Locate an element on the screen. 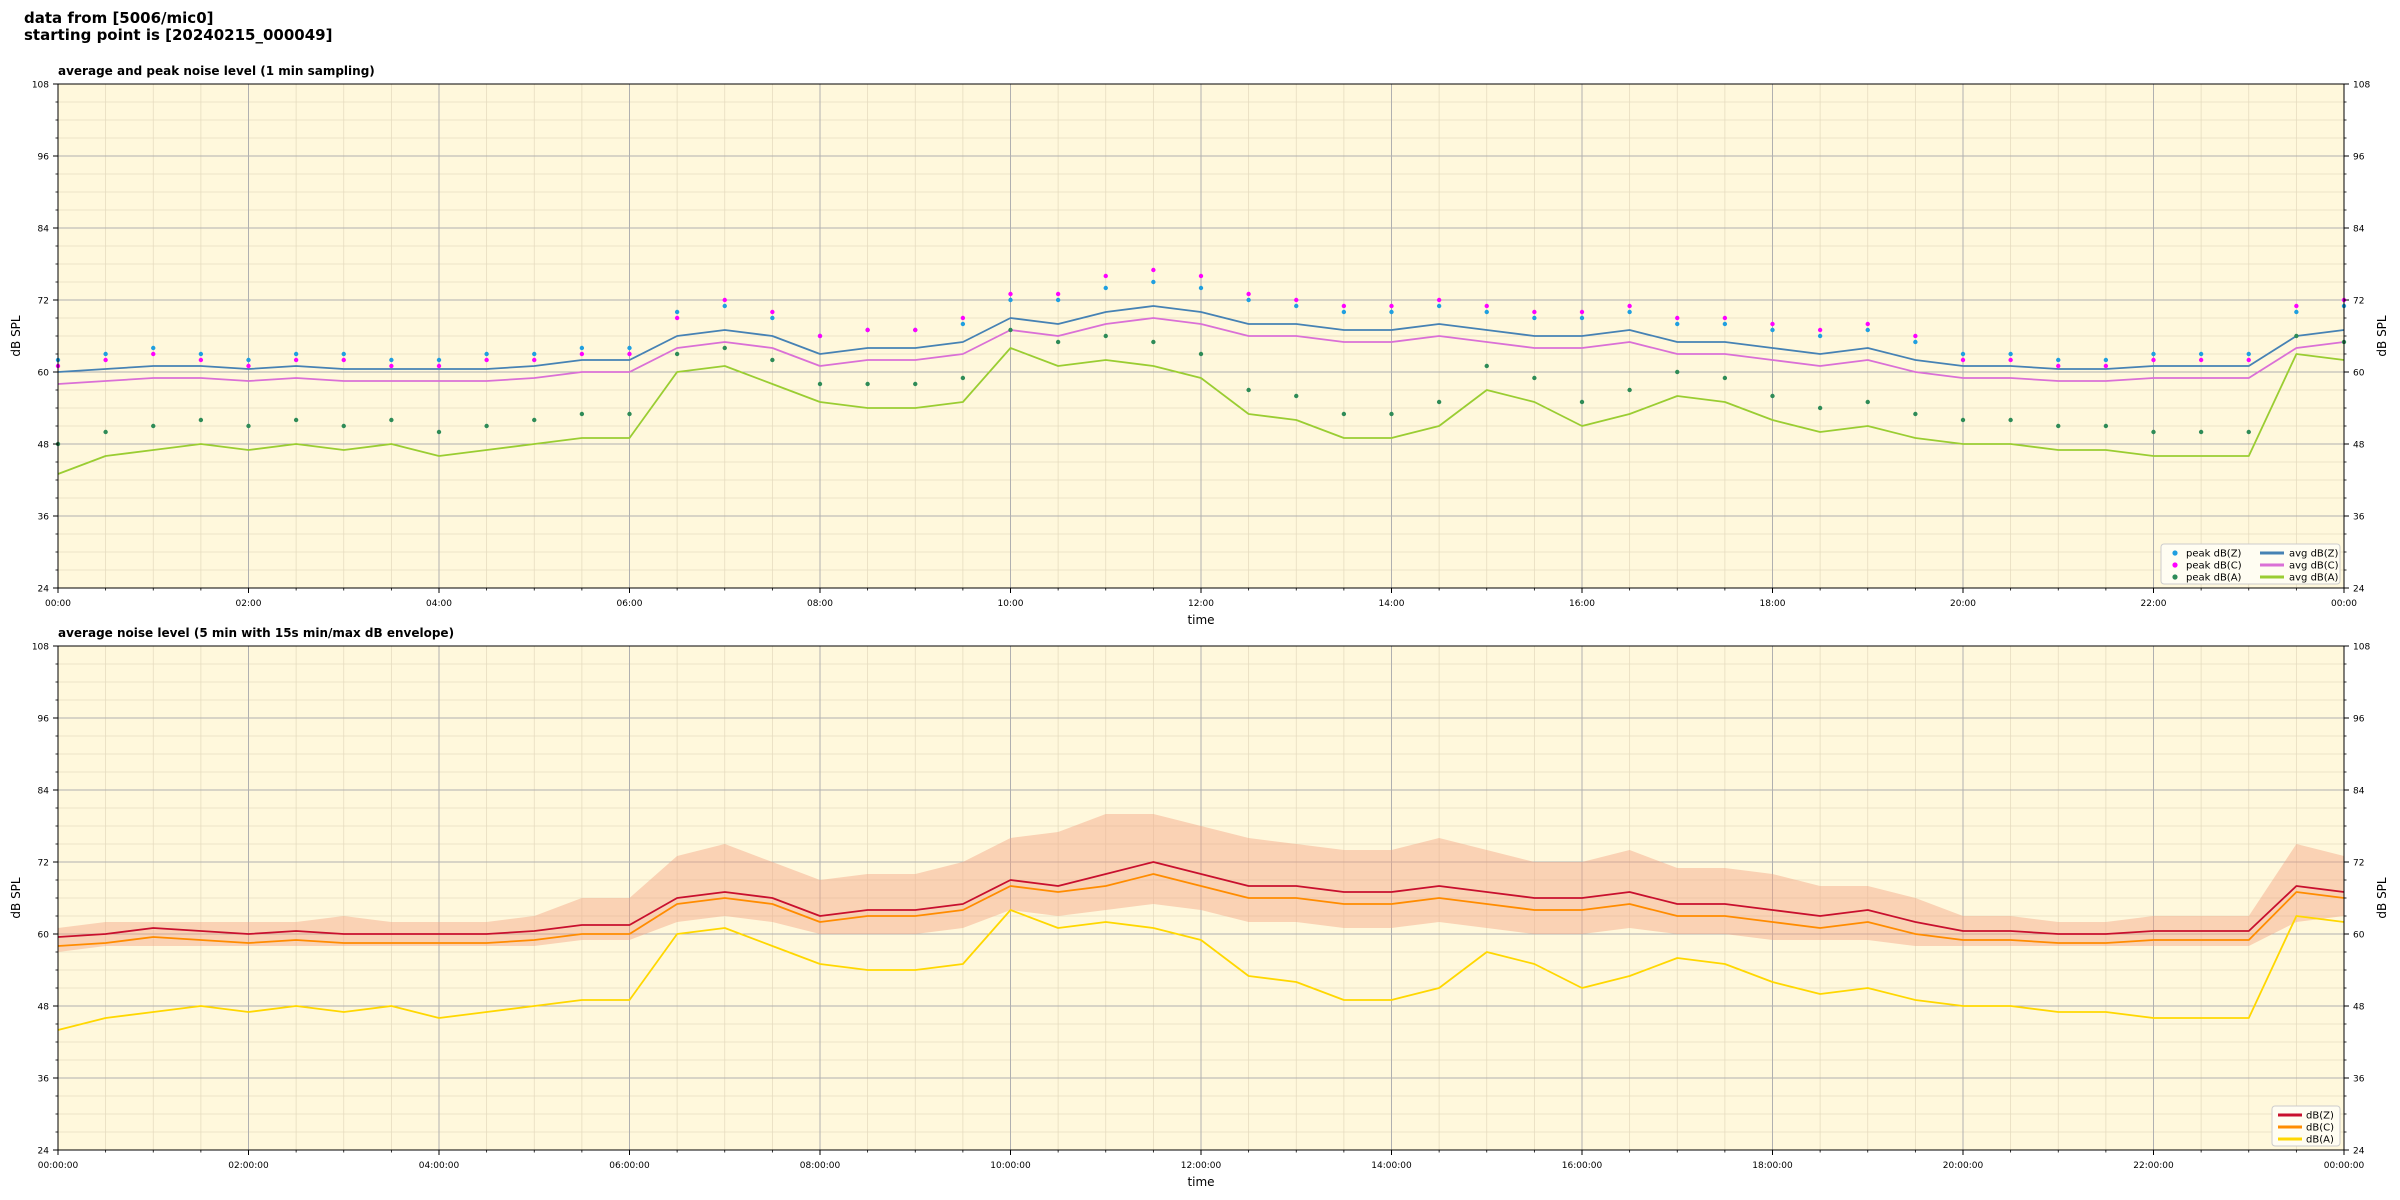 This screenshot has width=2400, height=1200. series-avg-db-c is located at coordinates (1201, 351).